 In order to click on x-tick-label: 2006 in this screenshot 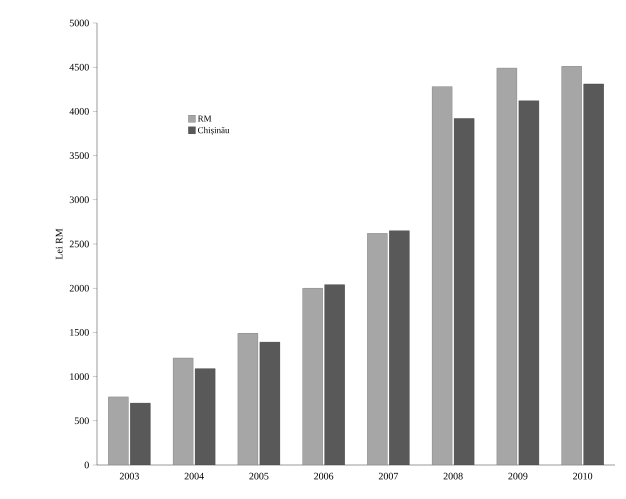, I will do `click(324, 476)`.